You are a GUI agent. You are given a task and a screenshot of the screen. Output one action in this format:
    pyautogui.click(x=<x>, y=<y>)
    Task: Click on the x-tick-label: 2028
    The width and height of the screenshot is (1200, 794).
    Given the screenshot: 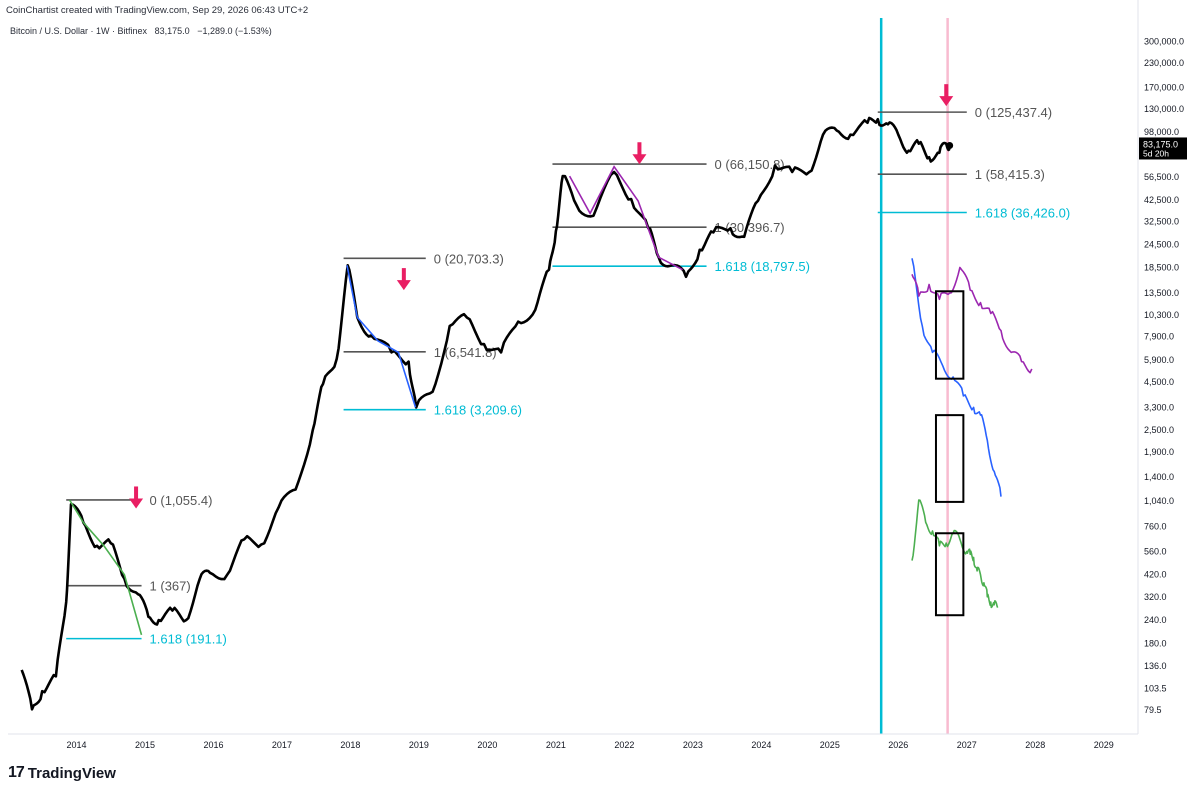 What is the action you would take?
    pyautogui.click(x=1035, y=745)
    